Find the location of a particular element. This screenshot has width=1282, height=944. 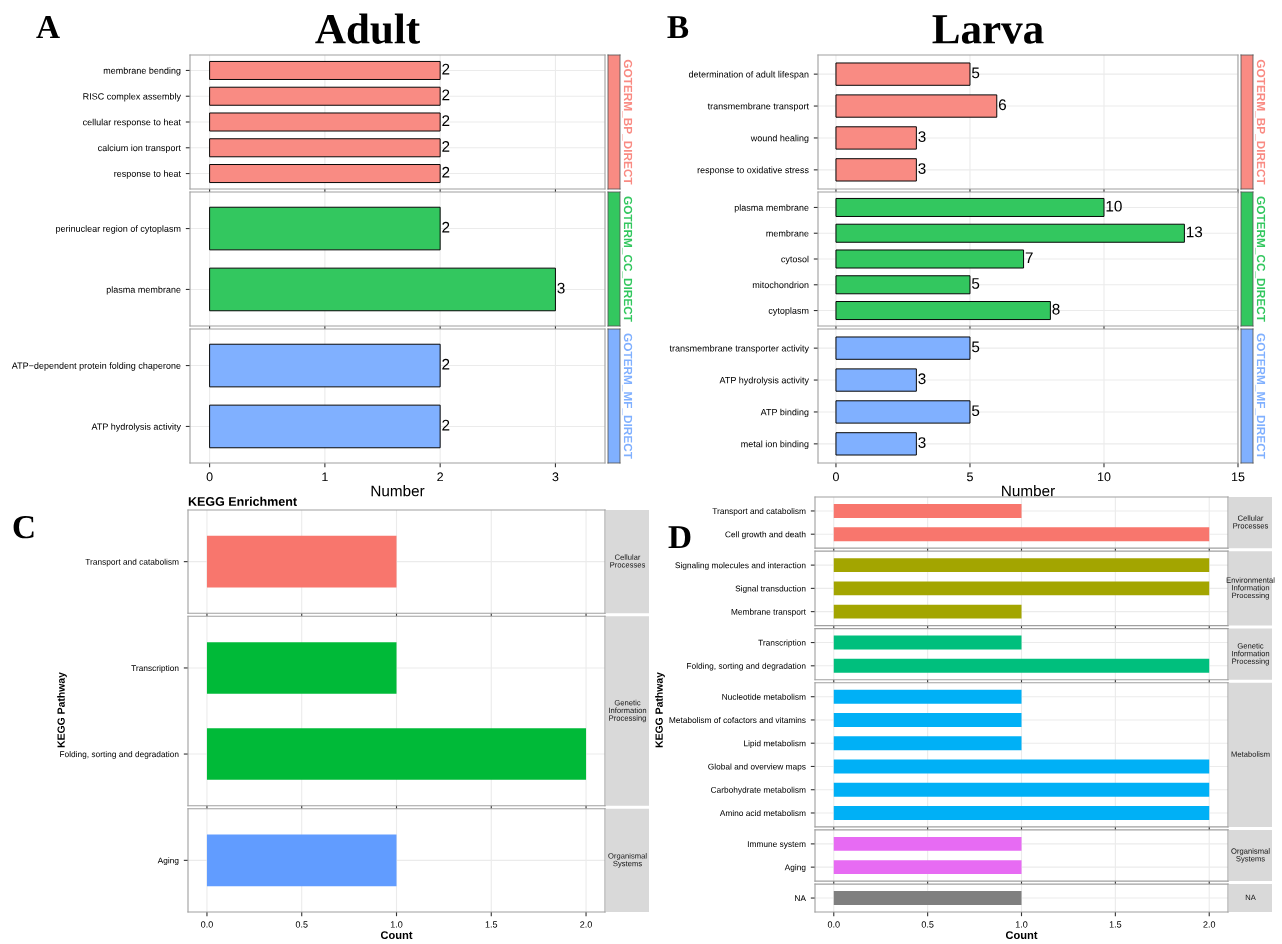

y-tick-label: ATP−dependent protein folding chaperone is located at coordinates (96, 366).